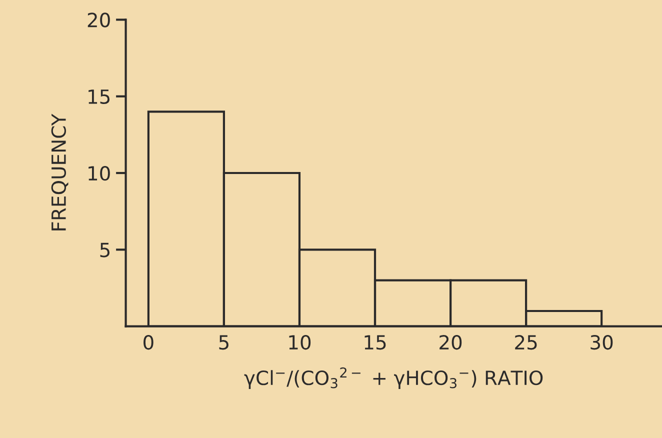  I want to click on y-tick-label: 15, so click(99, 97).